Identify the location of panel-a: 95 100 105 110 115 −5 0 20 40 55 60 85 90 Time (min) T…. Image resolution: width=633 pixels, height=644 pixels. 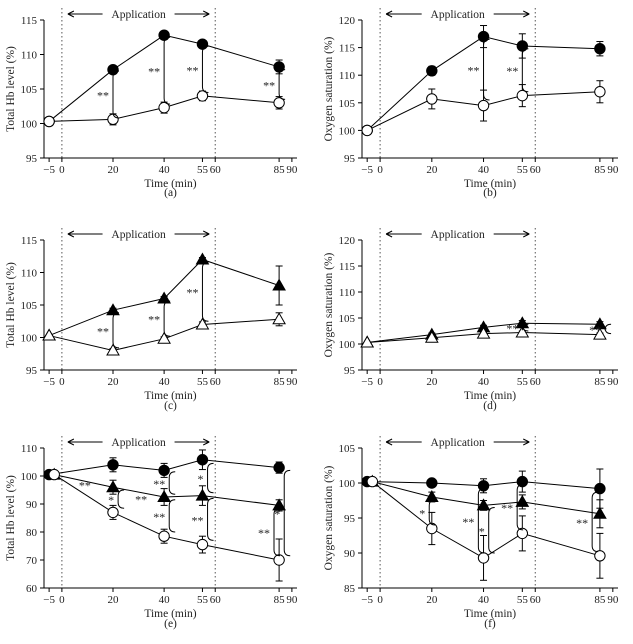
(151, 103).